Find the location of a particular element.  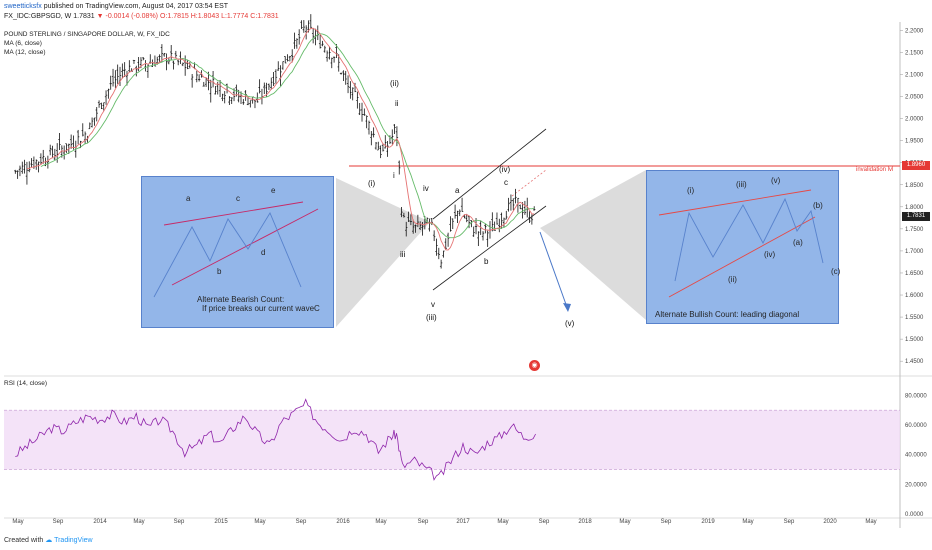

footer-created-text: Created with is located at coordinates (24, 540).